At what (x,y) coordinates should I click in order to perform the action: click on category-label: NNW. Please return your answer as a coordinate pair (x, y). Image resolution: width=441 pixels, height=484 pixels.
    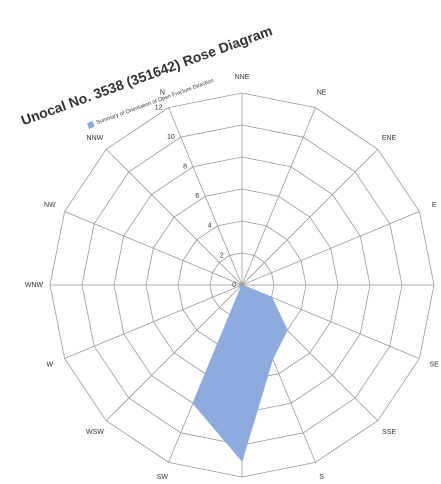
    Looking at the image, I should click on (95, 138).